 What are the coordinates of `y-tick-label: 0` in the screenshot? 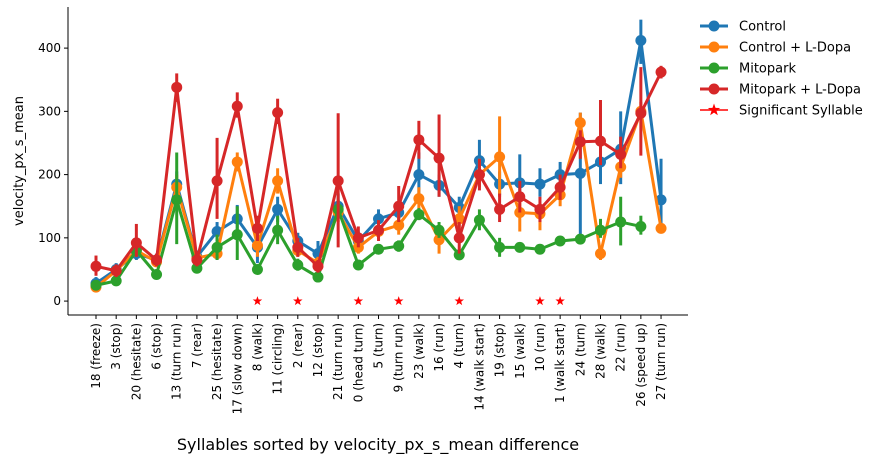 It's located at (57, 301).